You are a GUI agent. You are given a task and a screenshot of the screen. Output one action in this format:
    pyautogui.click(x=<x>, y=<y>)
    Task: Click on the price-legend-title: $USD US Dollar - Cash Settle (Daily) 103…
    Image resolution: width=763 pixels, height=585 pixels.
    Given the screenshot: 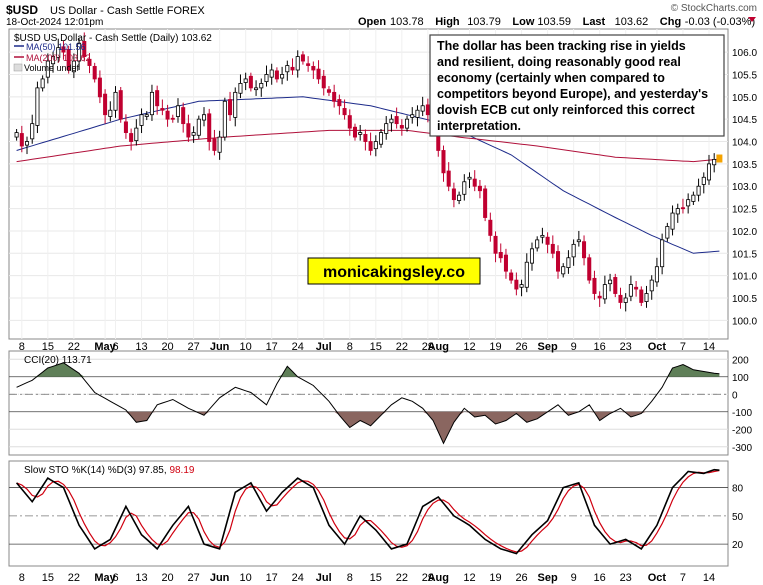 What is the action you would take?
    pyautogui.click(x=113, y=38)
    